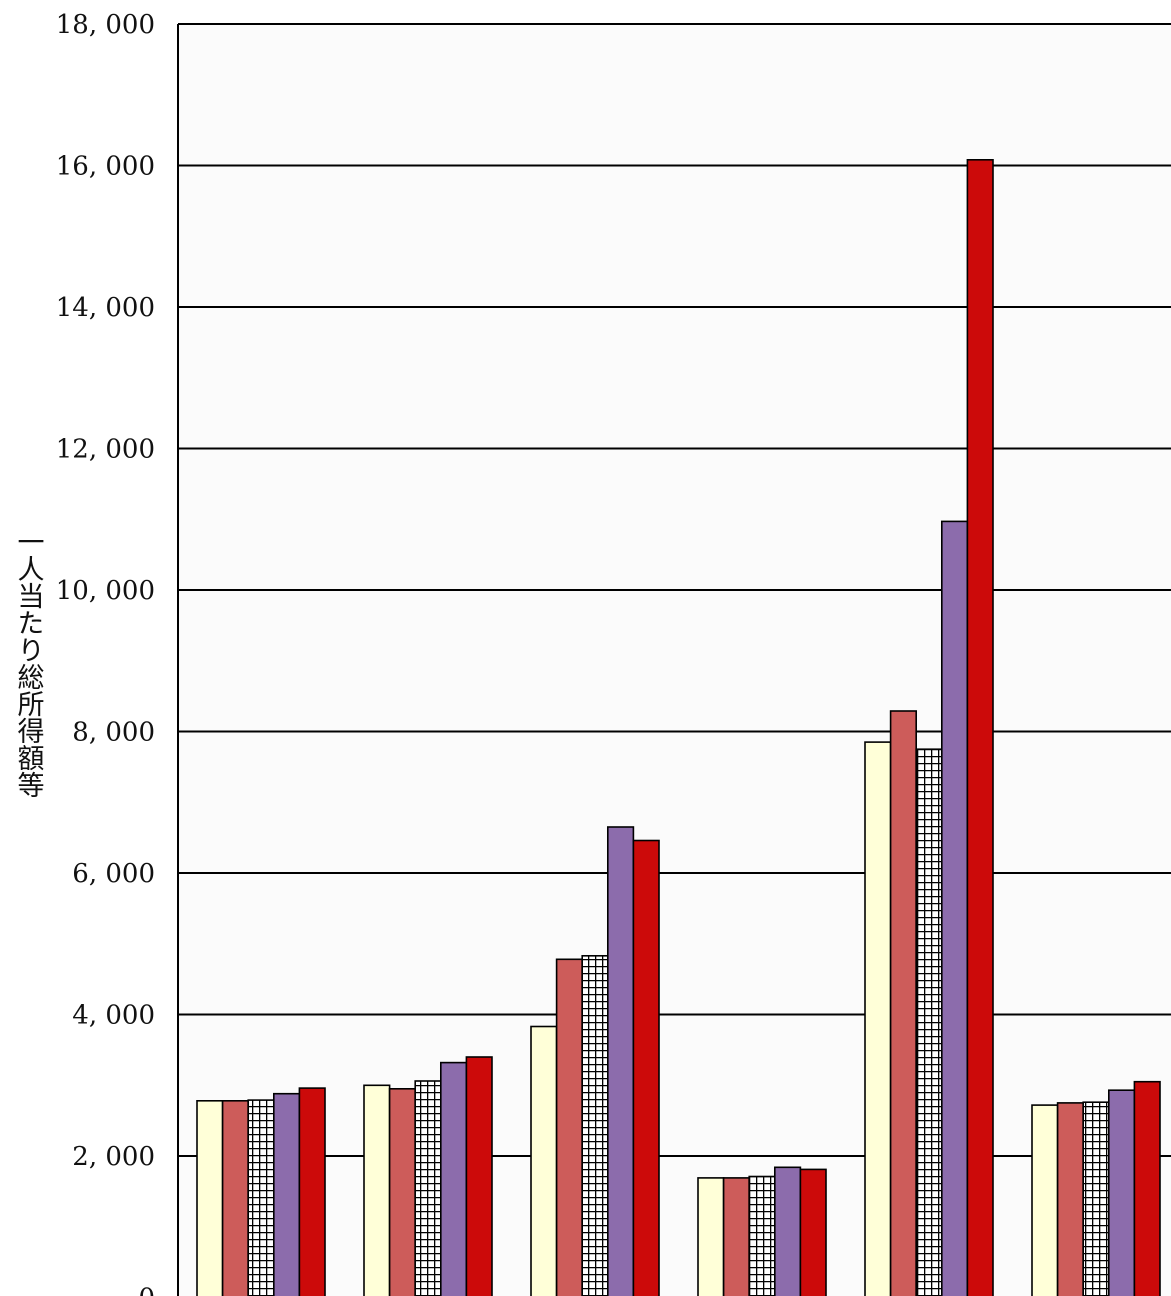 This screenshot has width=1171, height=1296. I want to click on y-tick-label: 14, 000, so click(105, 308).